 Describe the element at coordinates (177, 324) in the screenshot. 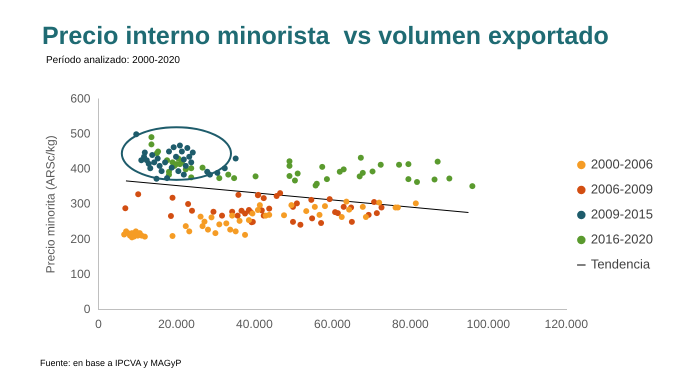

I see `x-tick-label: 20.000` at that location.